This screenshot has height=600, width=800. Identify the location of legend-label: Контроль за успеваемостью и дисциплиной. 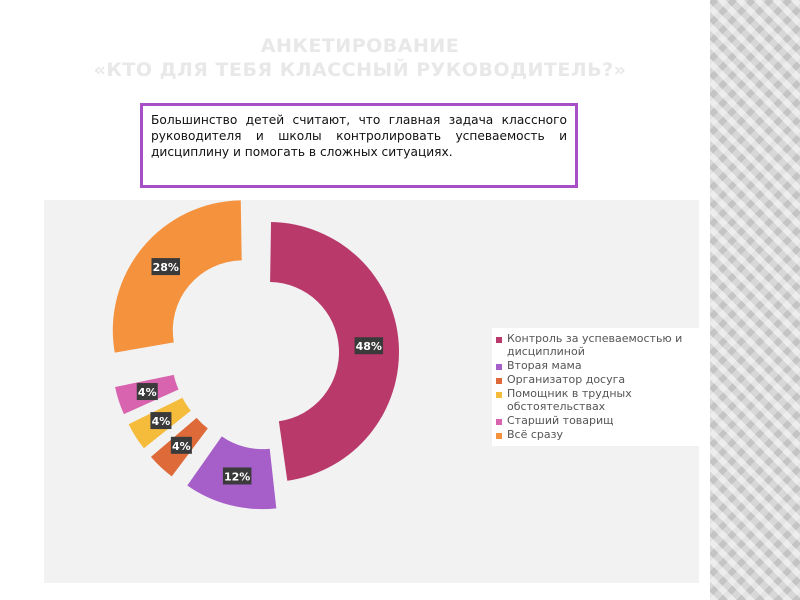
(595, 345).